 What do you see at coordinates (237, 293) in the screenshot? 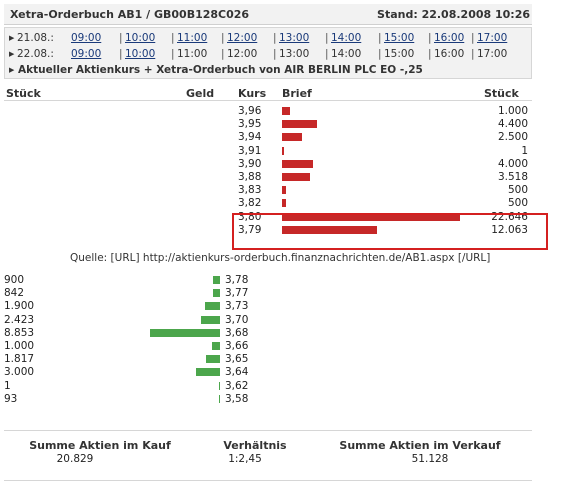
I see `buy-price: 3,77` at bounding box center [237, 293].